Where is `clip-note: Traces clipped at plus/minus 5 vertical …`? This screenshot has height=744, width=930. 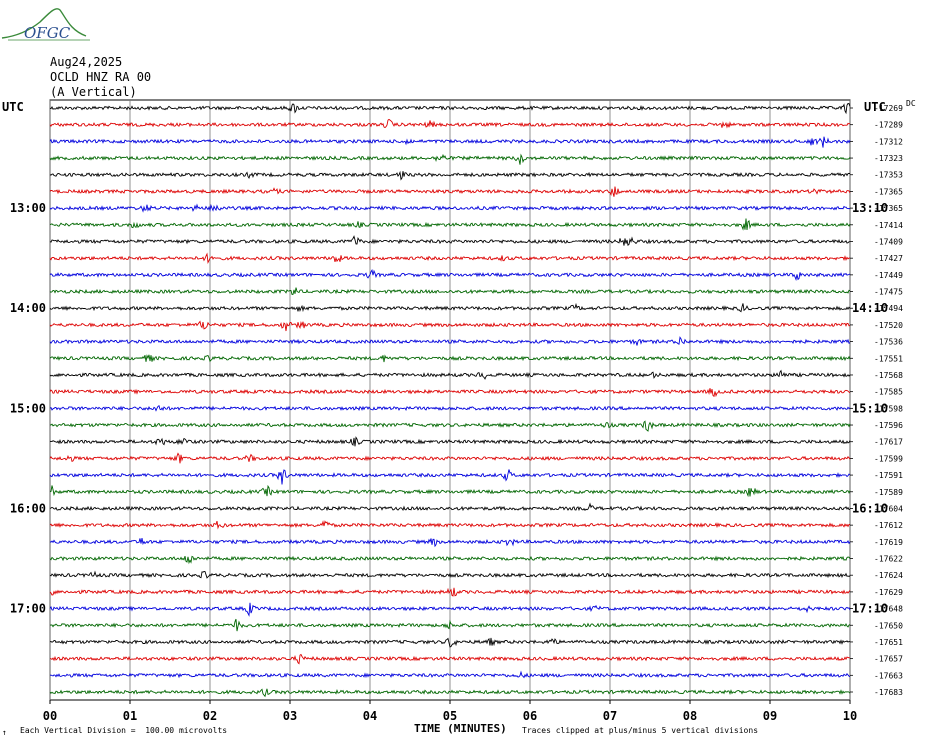
clip-note: Traces clipped at plus/minus 5 vertical … is located at coordinates (640, 730).